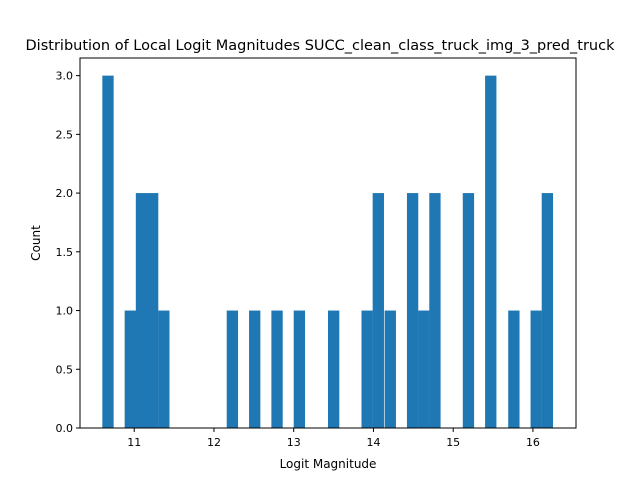 The height and width of the screenshot is (480, 640). What do you see at coordinates (36, 243) in the screenshot?
I see `y-axis-label: Count` at bounding box center [36, 243].